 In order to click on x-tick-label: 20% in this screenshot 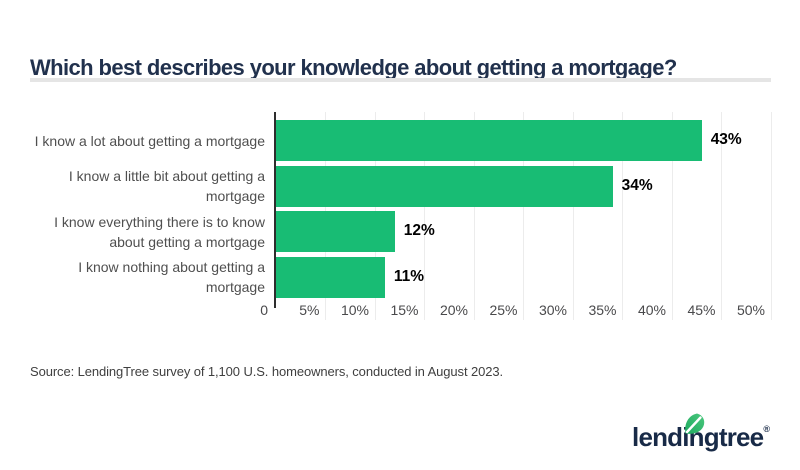, I will do `click(453, 310)`.